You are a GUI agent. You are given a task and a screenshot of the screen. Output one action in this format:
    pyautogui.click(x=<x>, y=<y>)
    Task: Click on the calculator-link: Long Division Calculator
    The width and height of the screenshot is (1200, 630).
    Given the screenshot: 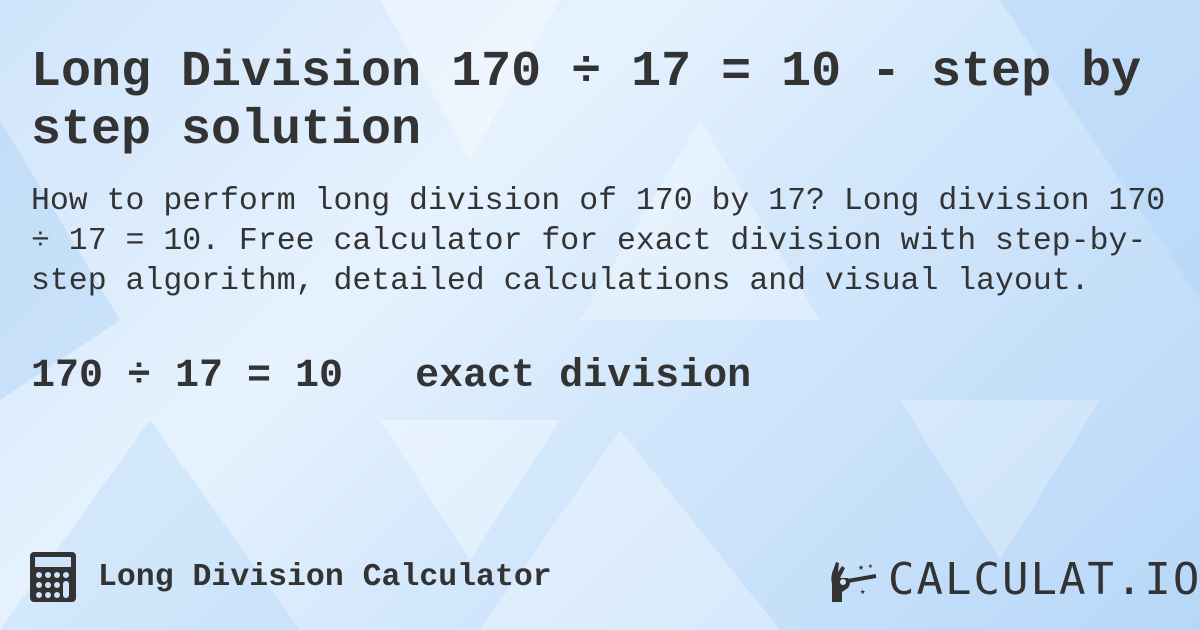 What is the action you would take?
    pyautogui.click(x=291, y=577)
    